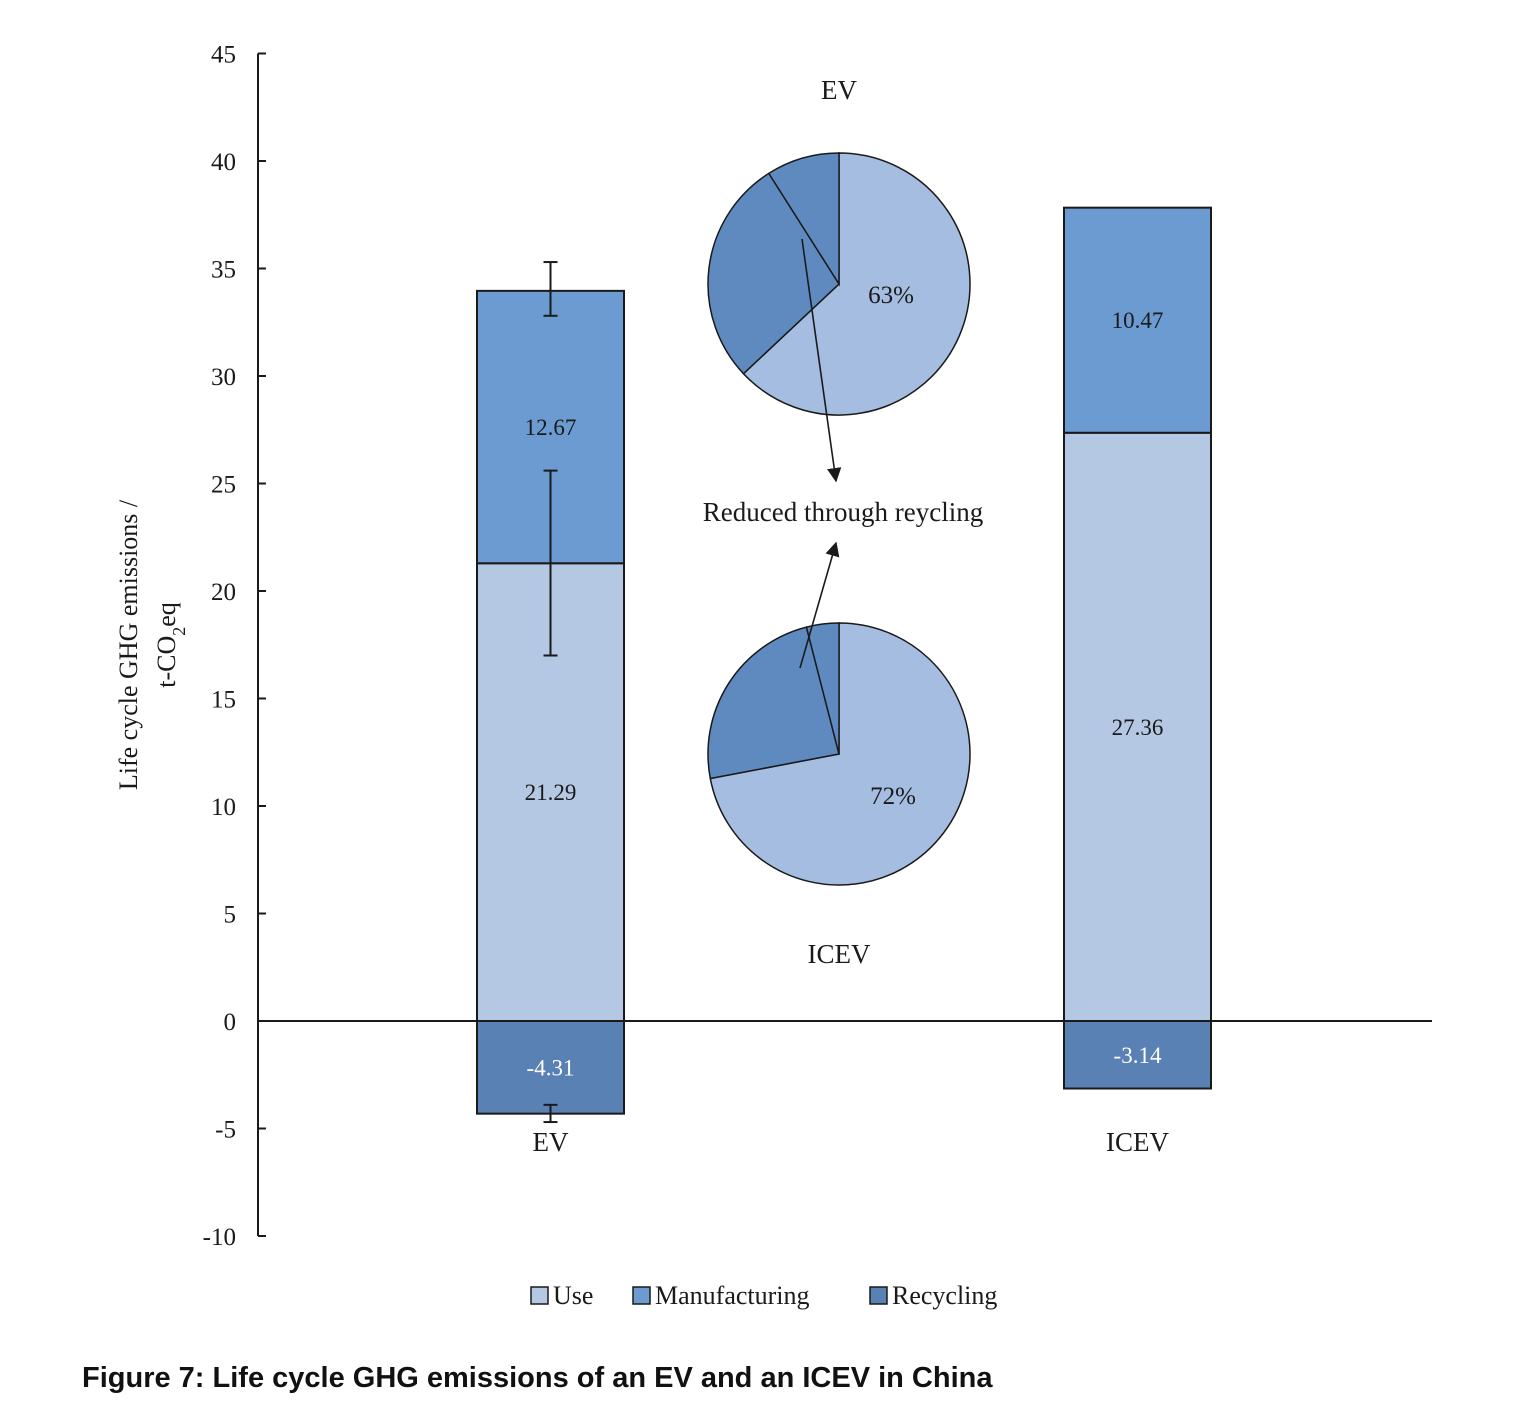 Image resolution: width=1536 pixels, height=1424 pixels. Describe the element at coordinates (641, 1295) in the screenshot. I see `legend-swatch-manufacturing` at that location.